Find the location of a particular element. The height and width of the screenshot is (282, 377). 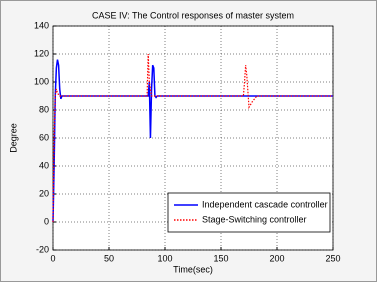

x-tick-label: 250 is located at coordinates (332, 258).